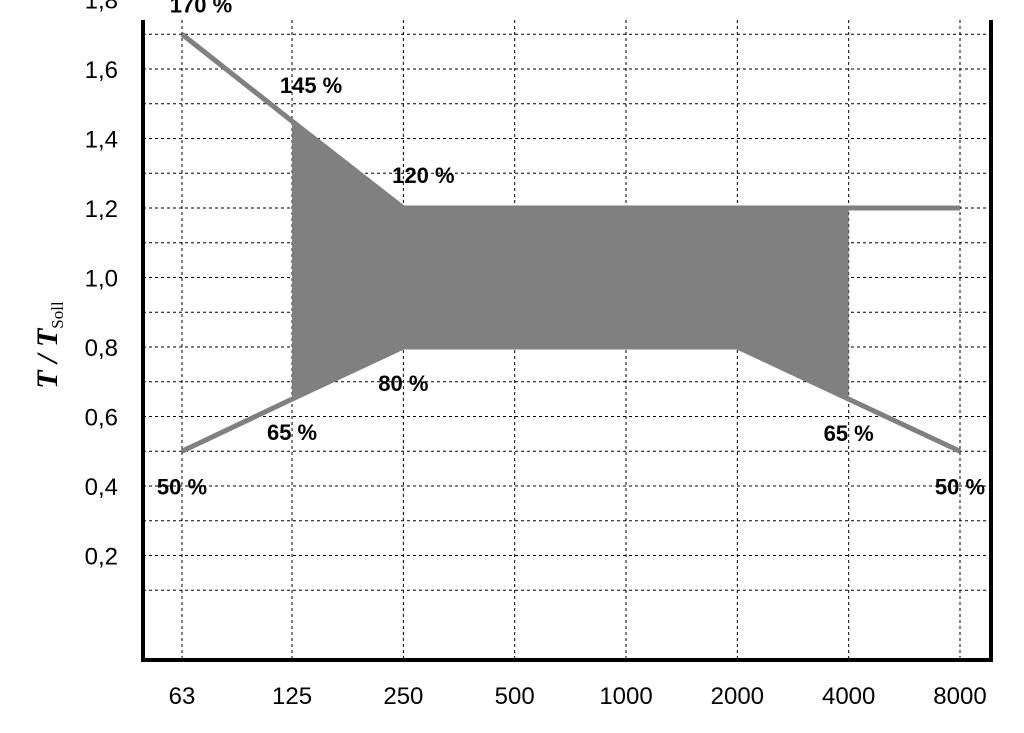 The image size is (1024, 733). I want to click on x-tick-label: 4000, so click(848, 696).